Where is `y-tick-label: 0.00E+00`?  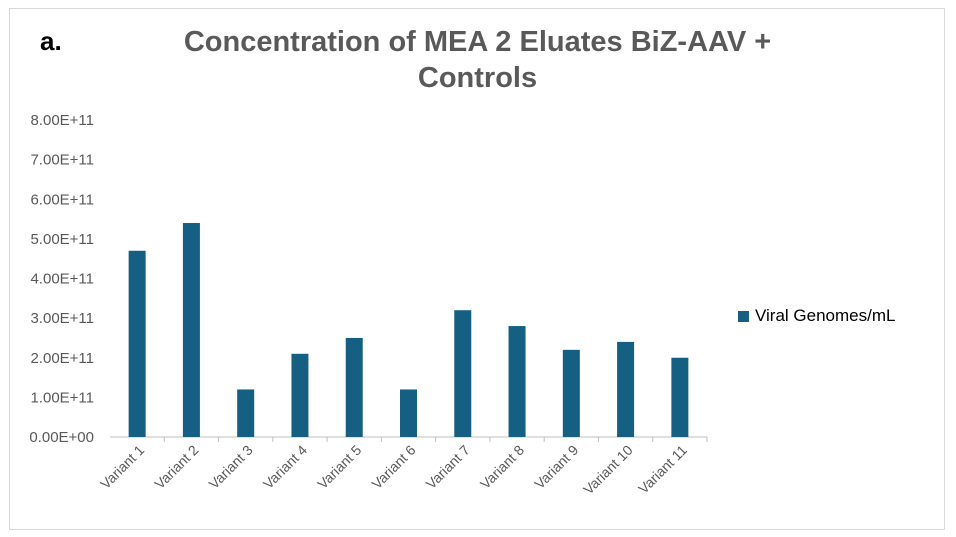
y-tick-label: 0.00E+00 is located at coordinates (61, 437).